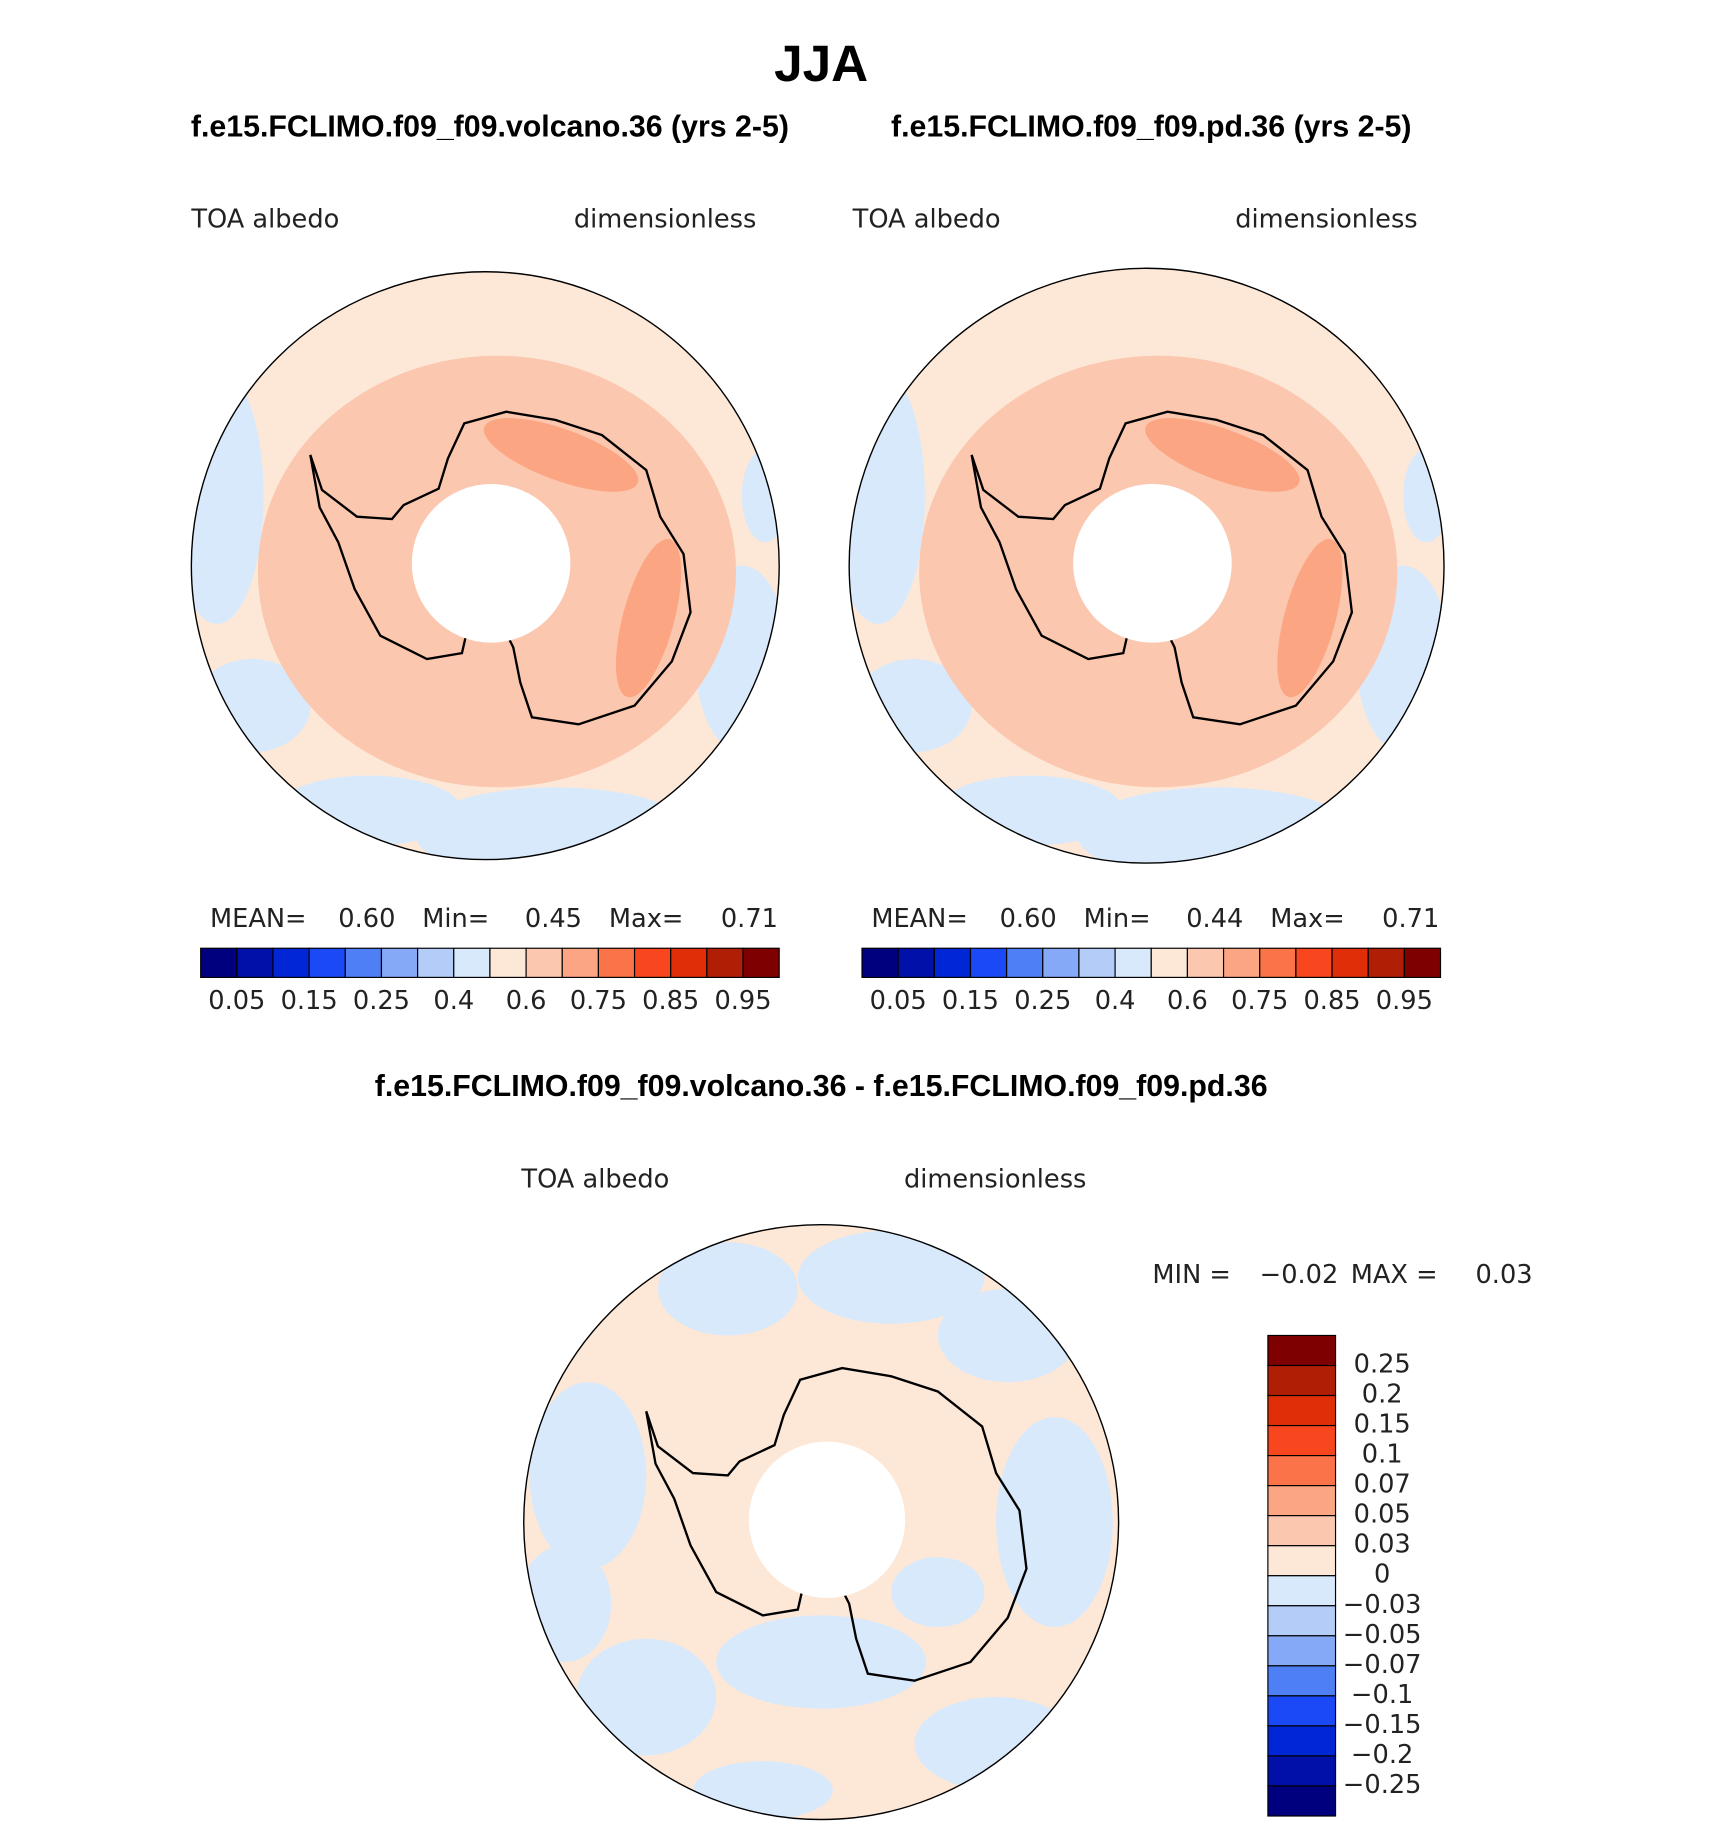 The width and height of the screenshot is (1710, 1837). Describe the element at coordinates (1382, 1545) in the screenshot. I see `colorbar-label: 0.03` at that location.